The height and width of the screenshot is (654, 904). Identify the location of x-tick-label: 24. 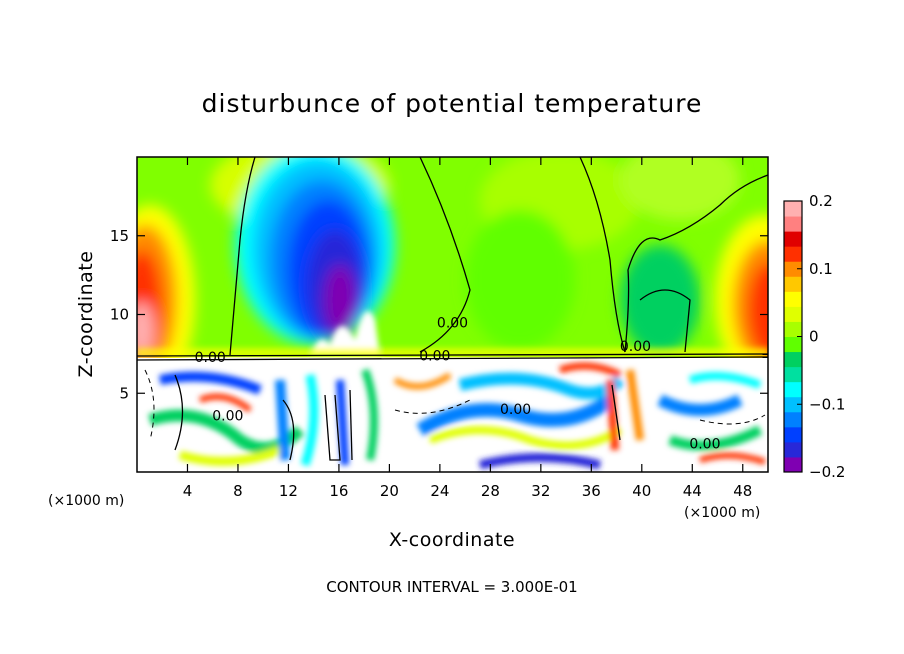
(439, 491).